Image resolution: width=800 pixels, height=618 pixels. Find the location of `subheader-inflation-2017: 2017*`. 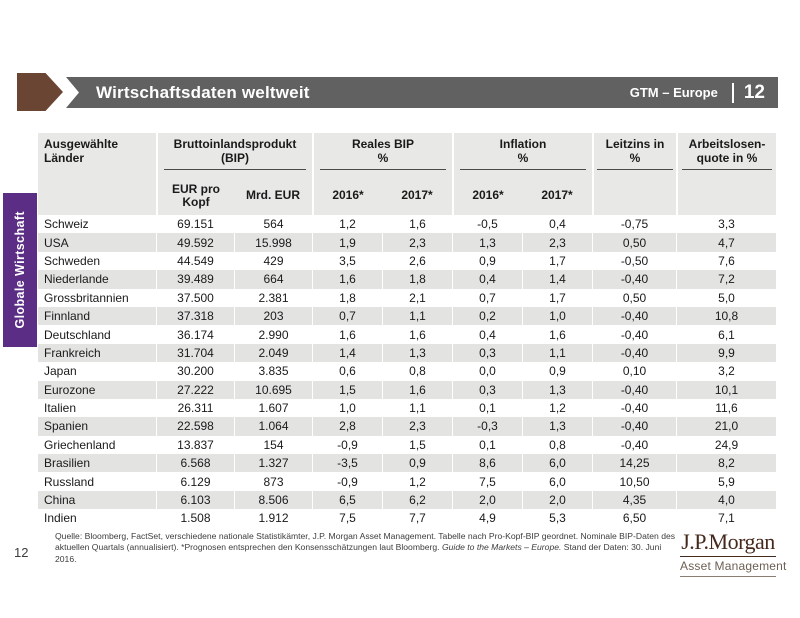

subheader-inflation-2017: 2017* is located at coordinates (557, 195).